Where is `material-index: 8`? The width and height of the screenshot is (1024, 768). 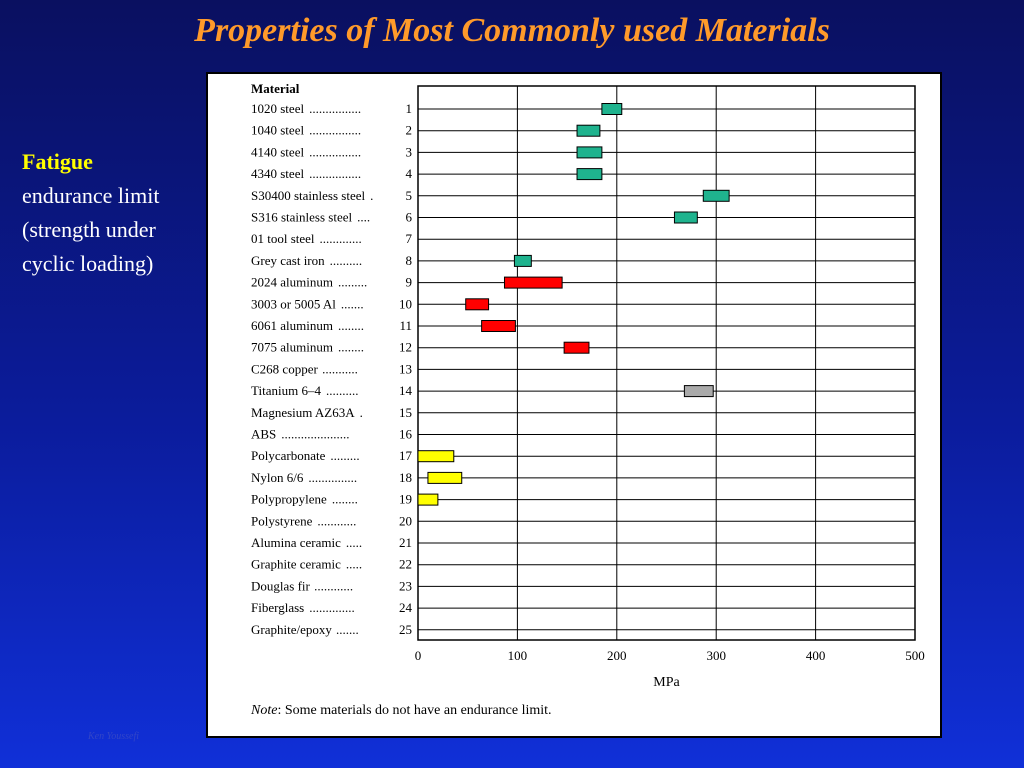
material-index: 8 is located at coordinates (409, 260).